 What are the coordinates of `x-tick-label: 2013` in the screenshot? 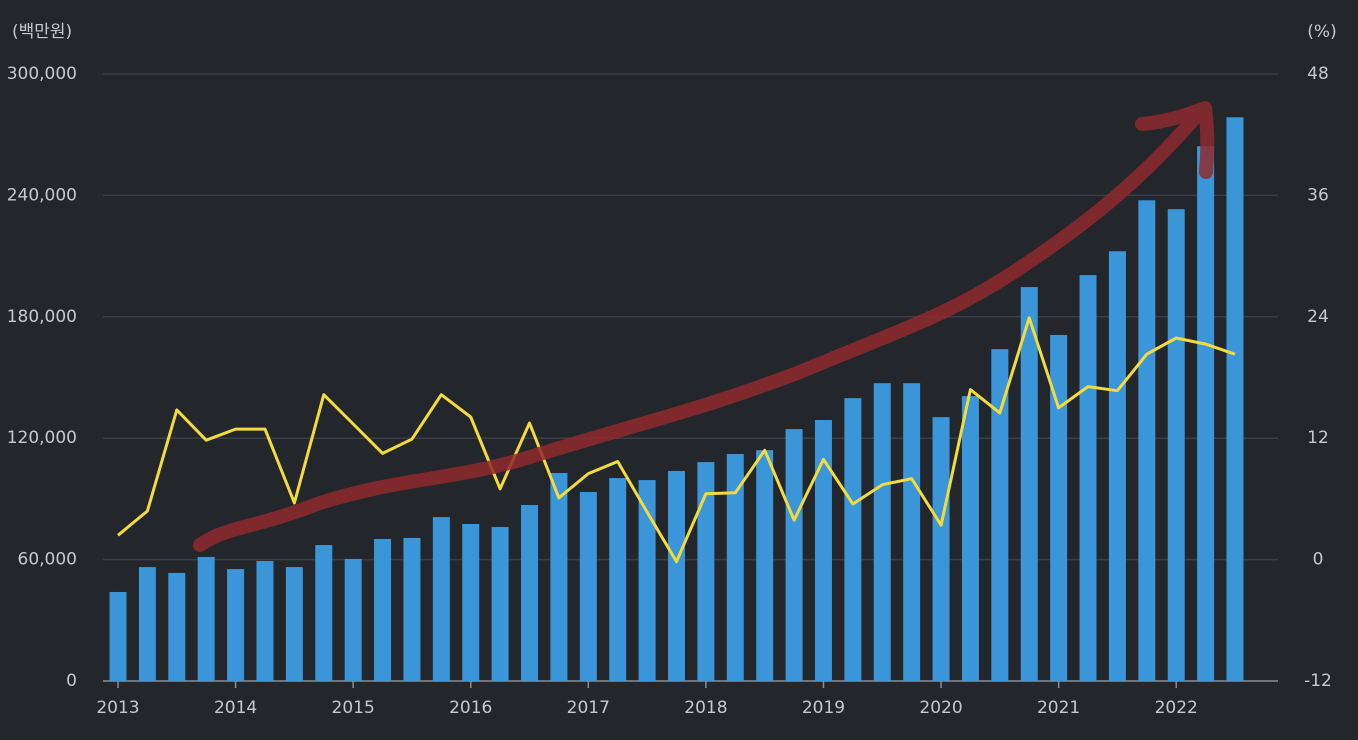 It's located at (117, 708).